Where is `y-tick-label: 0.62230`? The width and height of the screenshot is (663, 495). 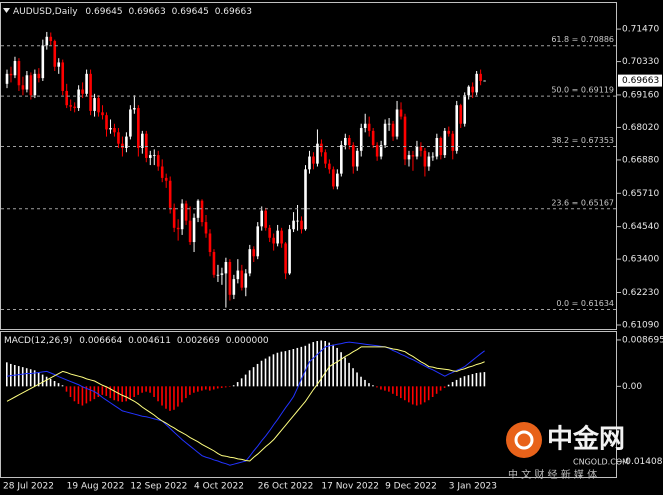
y-tick-label: 0.62230 is located at coordinates (640, 293).